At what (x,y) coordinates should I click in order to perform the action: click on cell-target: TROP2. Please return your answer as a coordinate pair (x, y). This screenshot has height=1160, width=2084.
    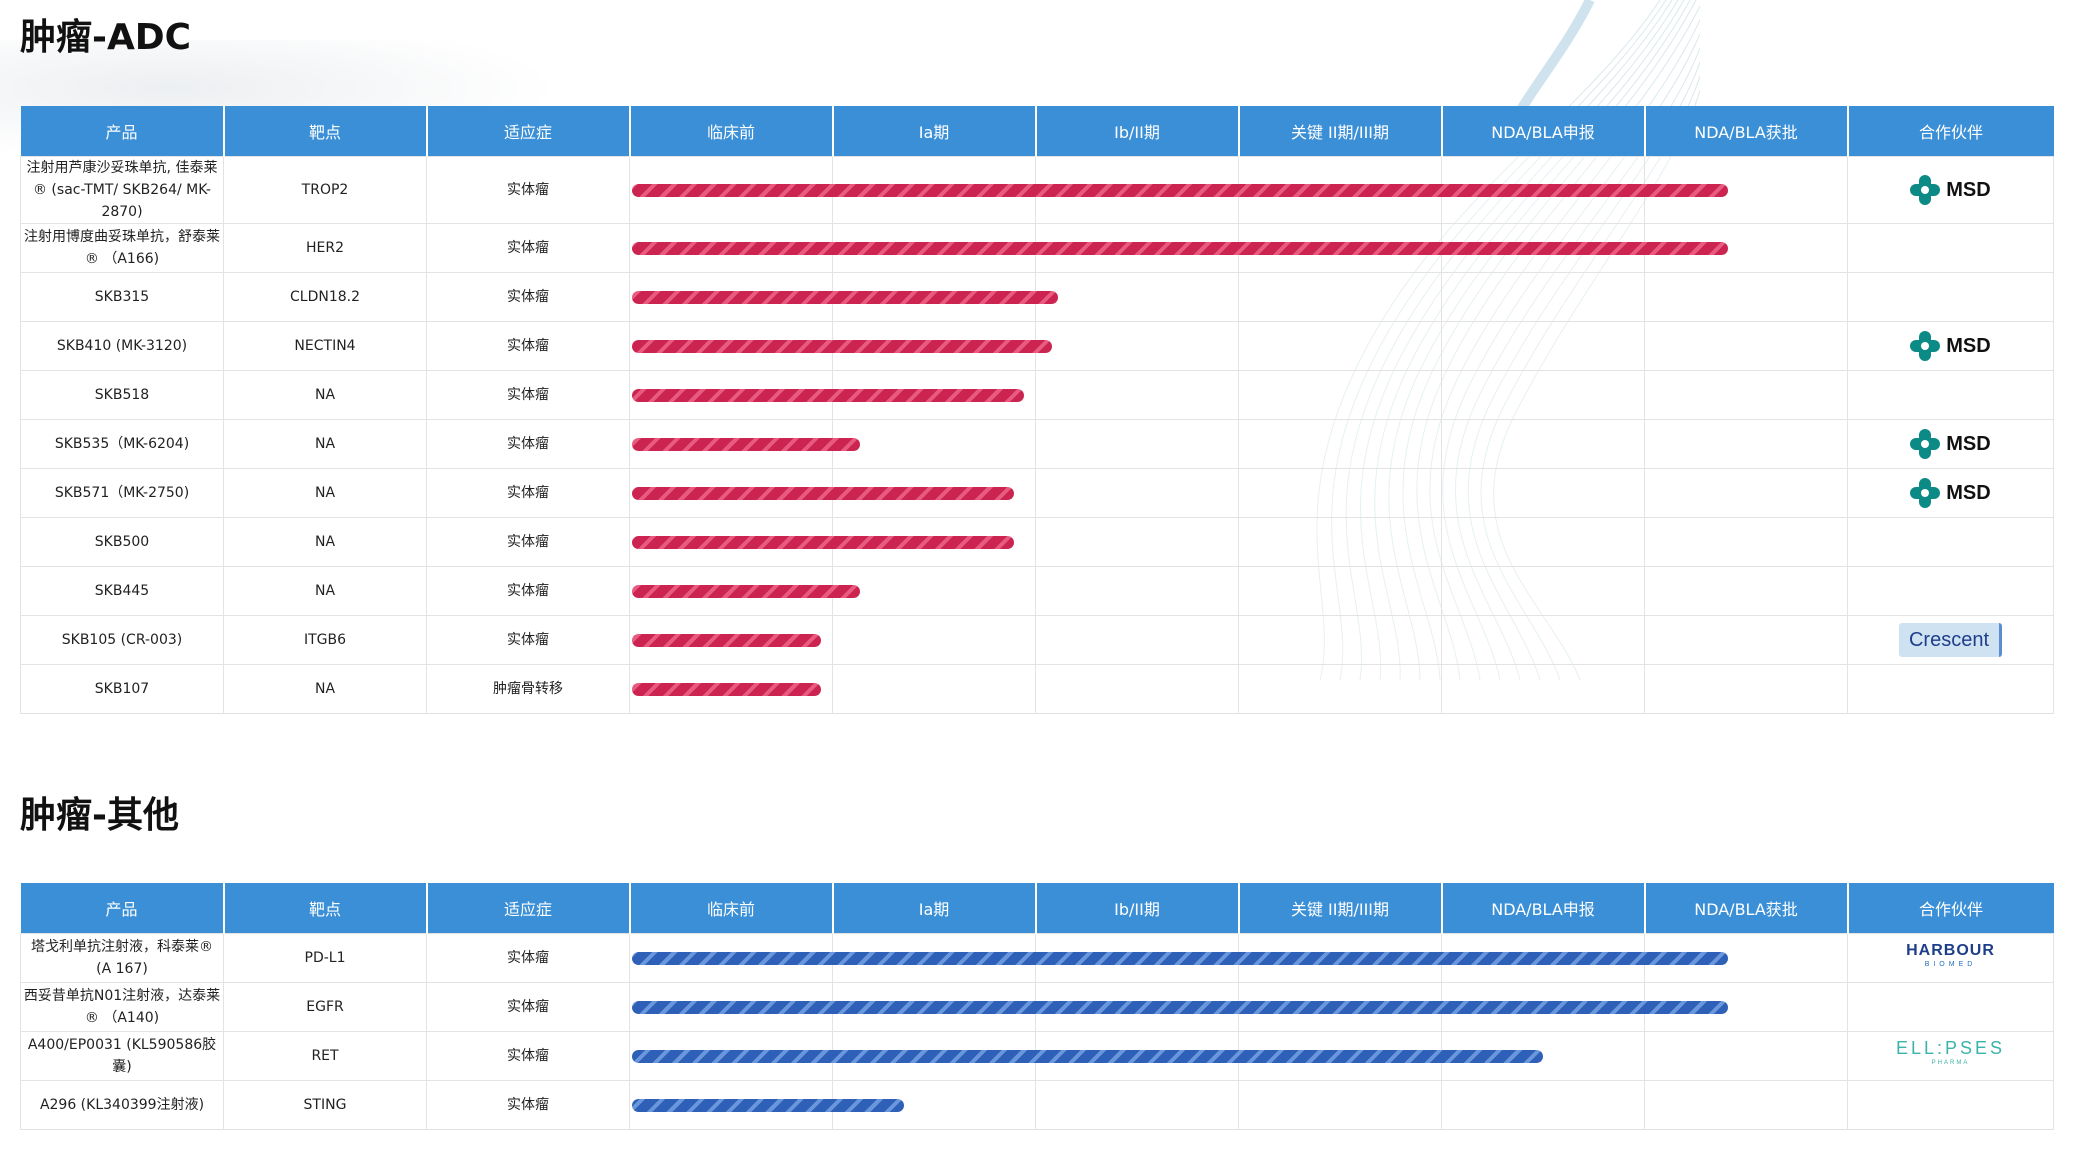
    Looking at the image, I should click on (325, 190).